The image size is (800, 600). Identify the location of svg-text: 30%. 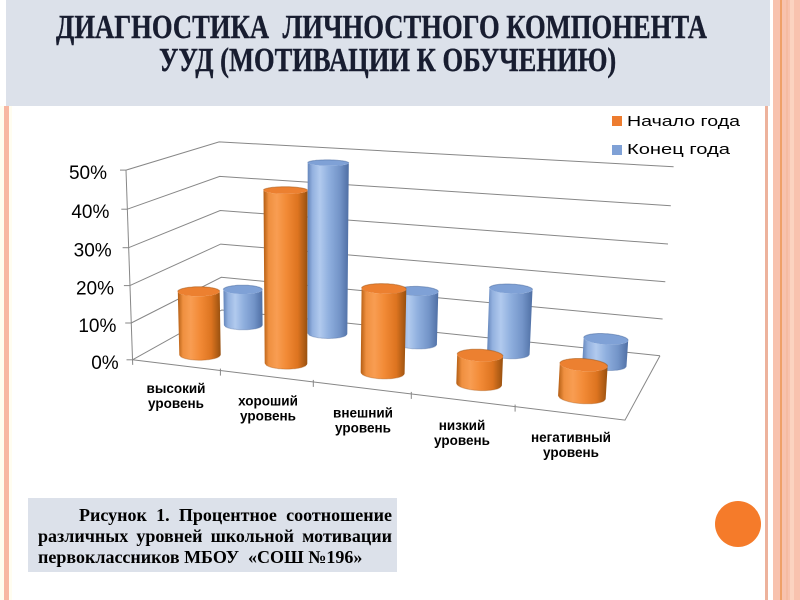
(93, 251).